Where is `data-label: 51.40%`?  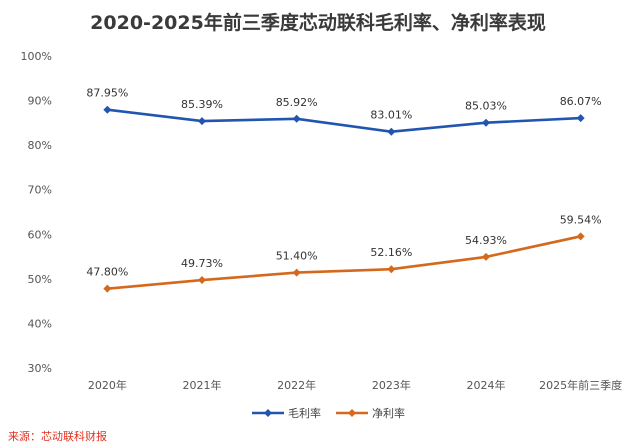 data-label: 51.40% is located at coordinates (297, 256).